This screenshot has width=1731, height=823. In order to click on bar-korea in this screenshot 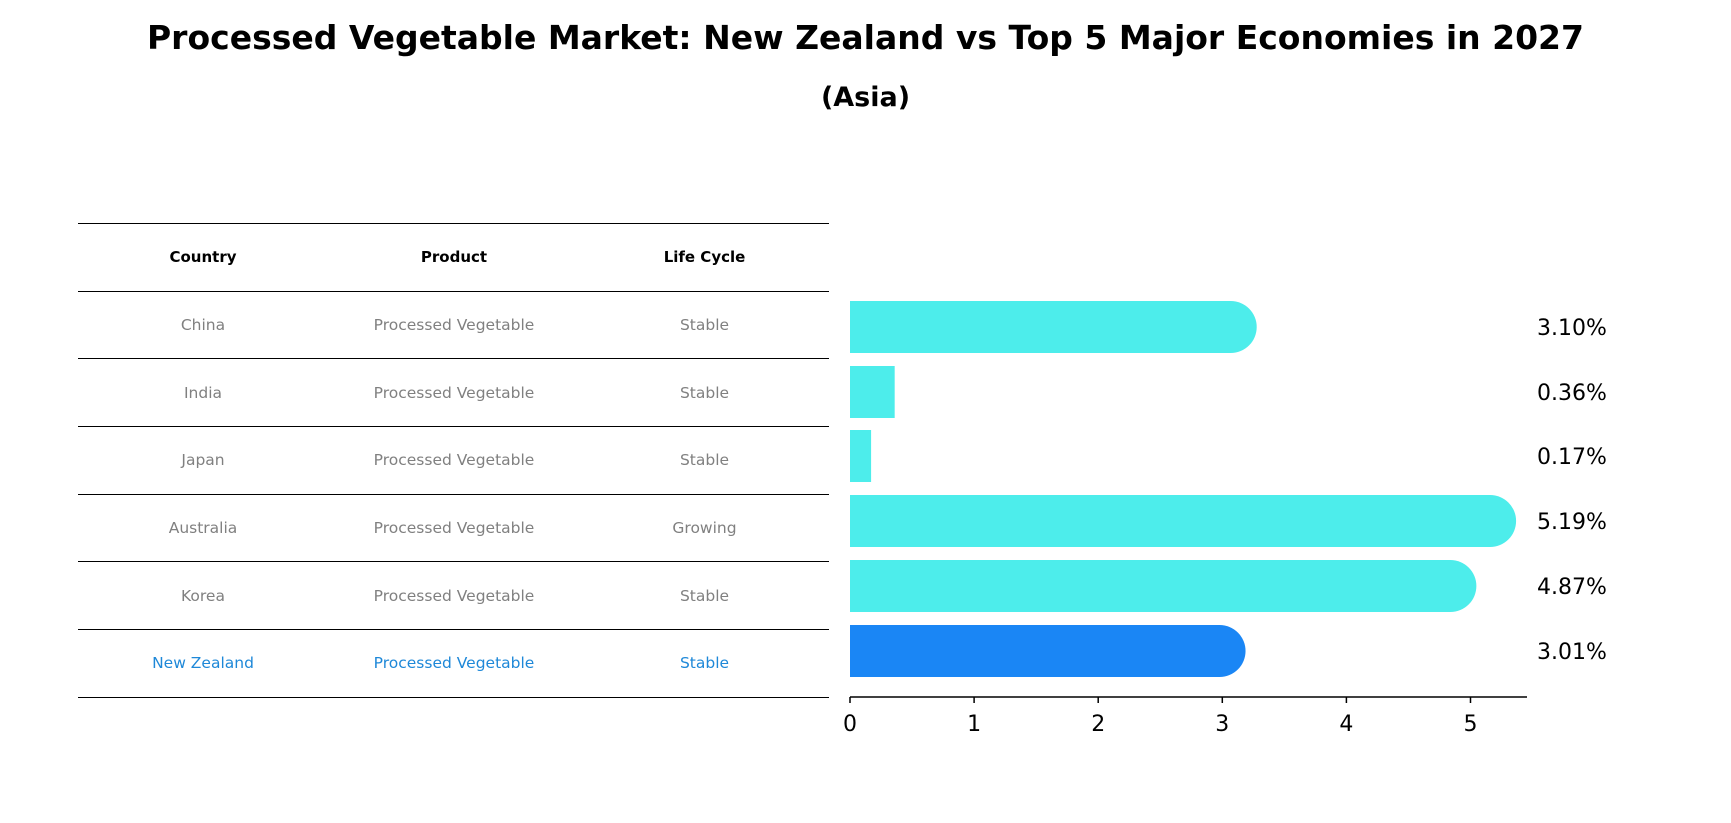, I will do `click(1163, 586)`.